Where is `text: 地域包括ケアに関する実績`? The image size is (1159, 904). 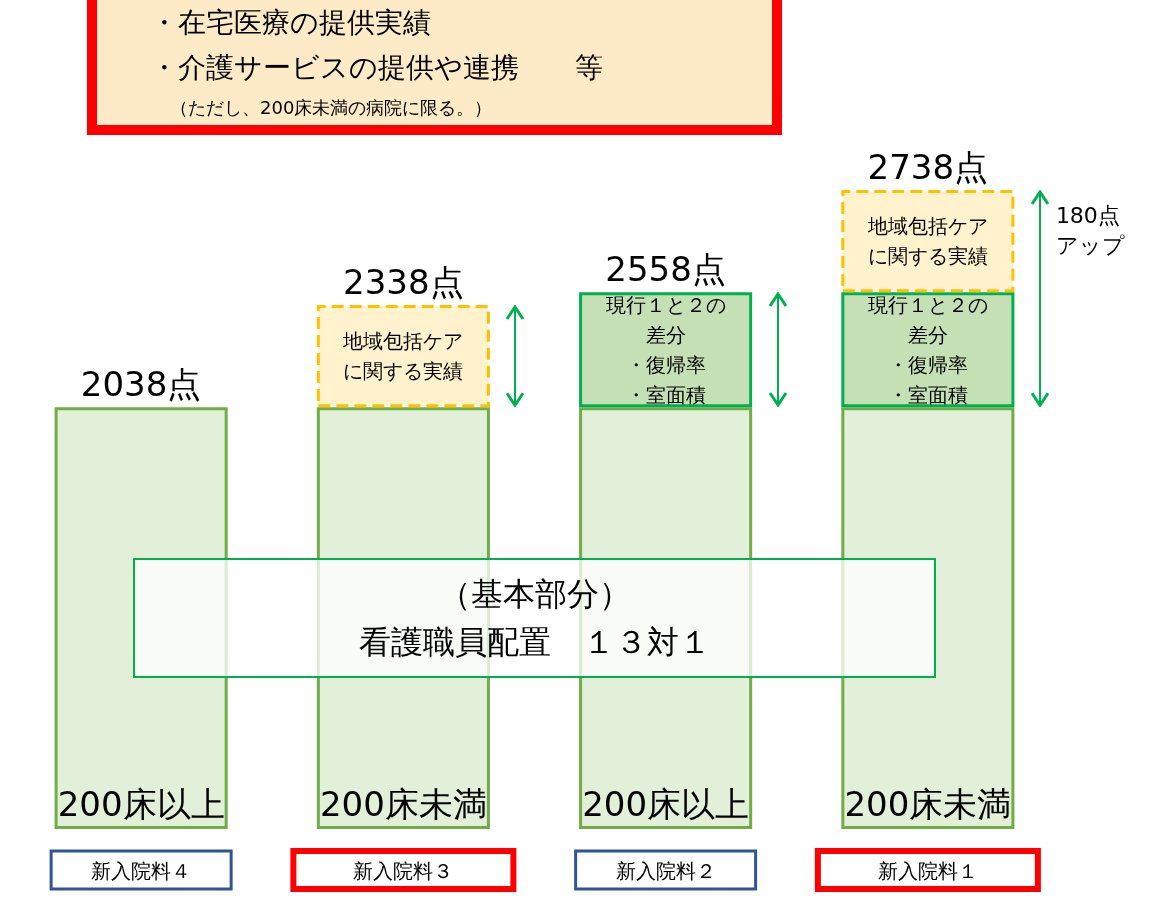
text: 地域包括ケアに関する実績 is located at coordinates (927, 241).